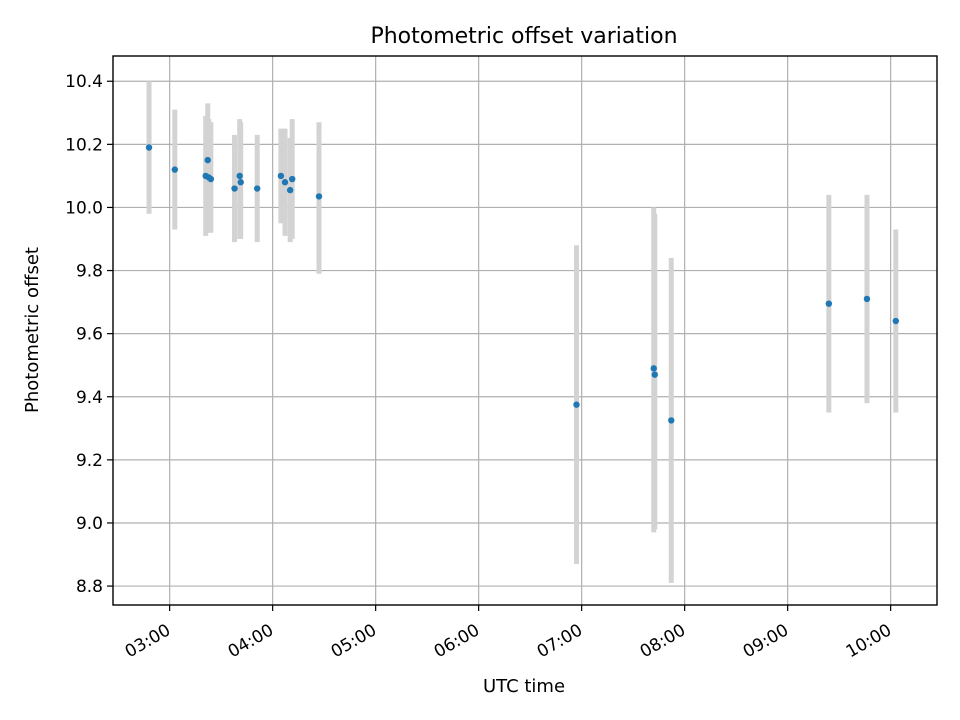 The height and width of the screenshot is (720, 960). I want to click on x-tick-label: 08:00, so click(663, 641).